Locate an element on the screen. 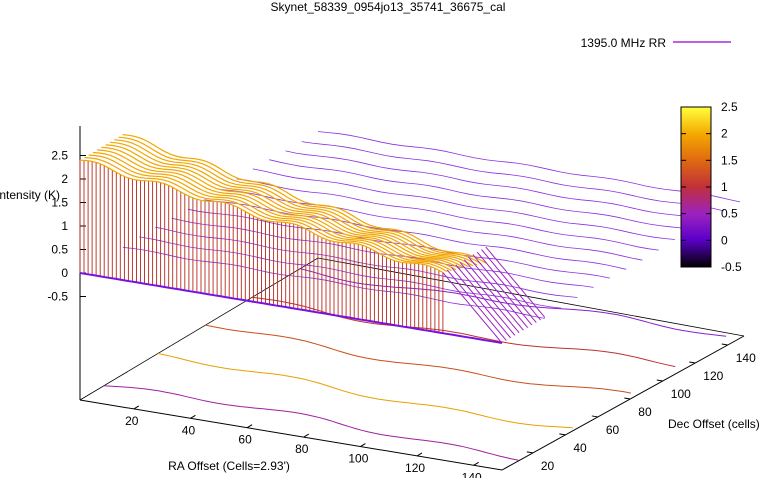 The height and width of the screenshot is (478, 775). legend-label: 1395.0 MHz RR is located at coordinates (624, 43).